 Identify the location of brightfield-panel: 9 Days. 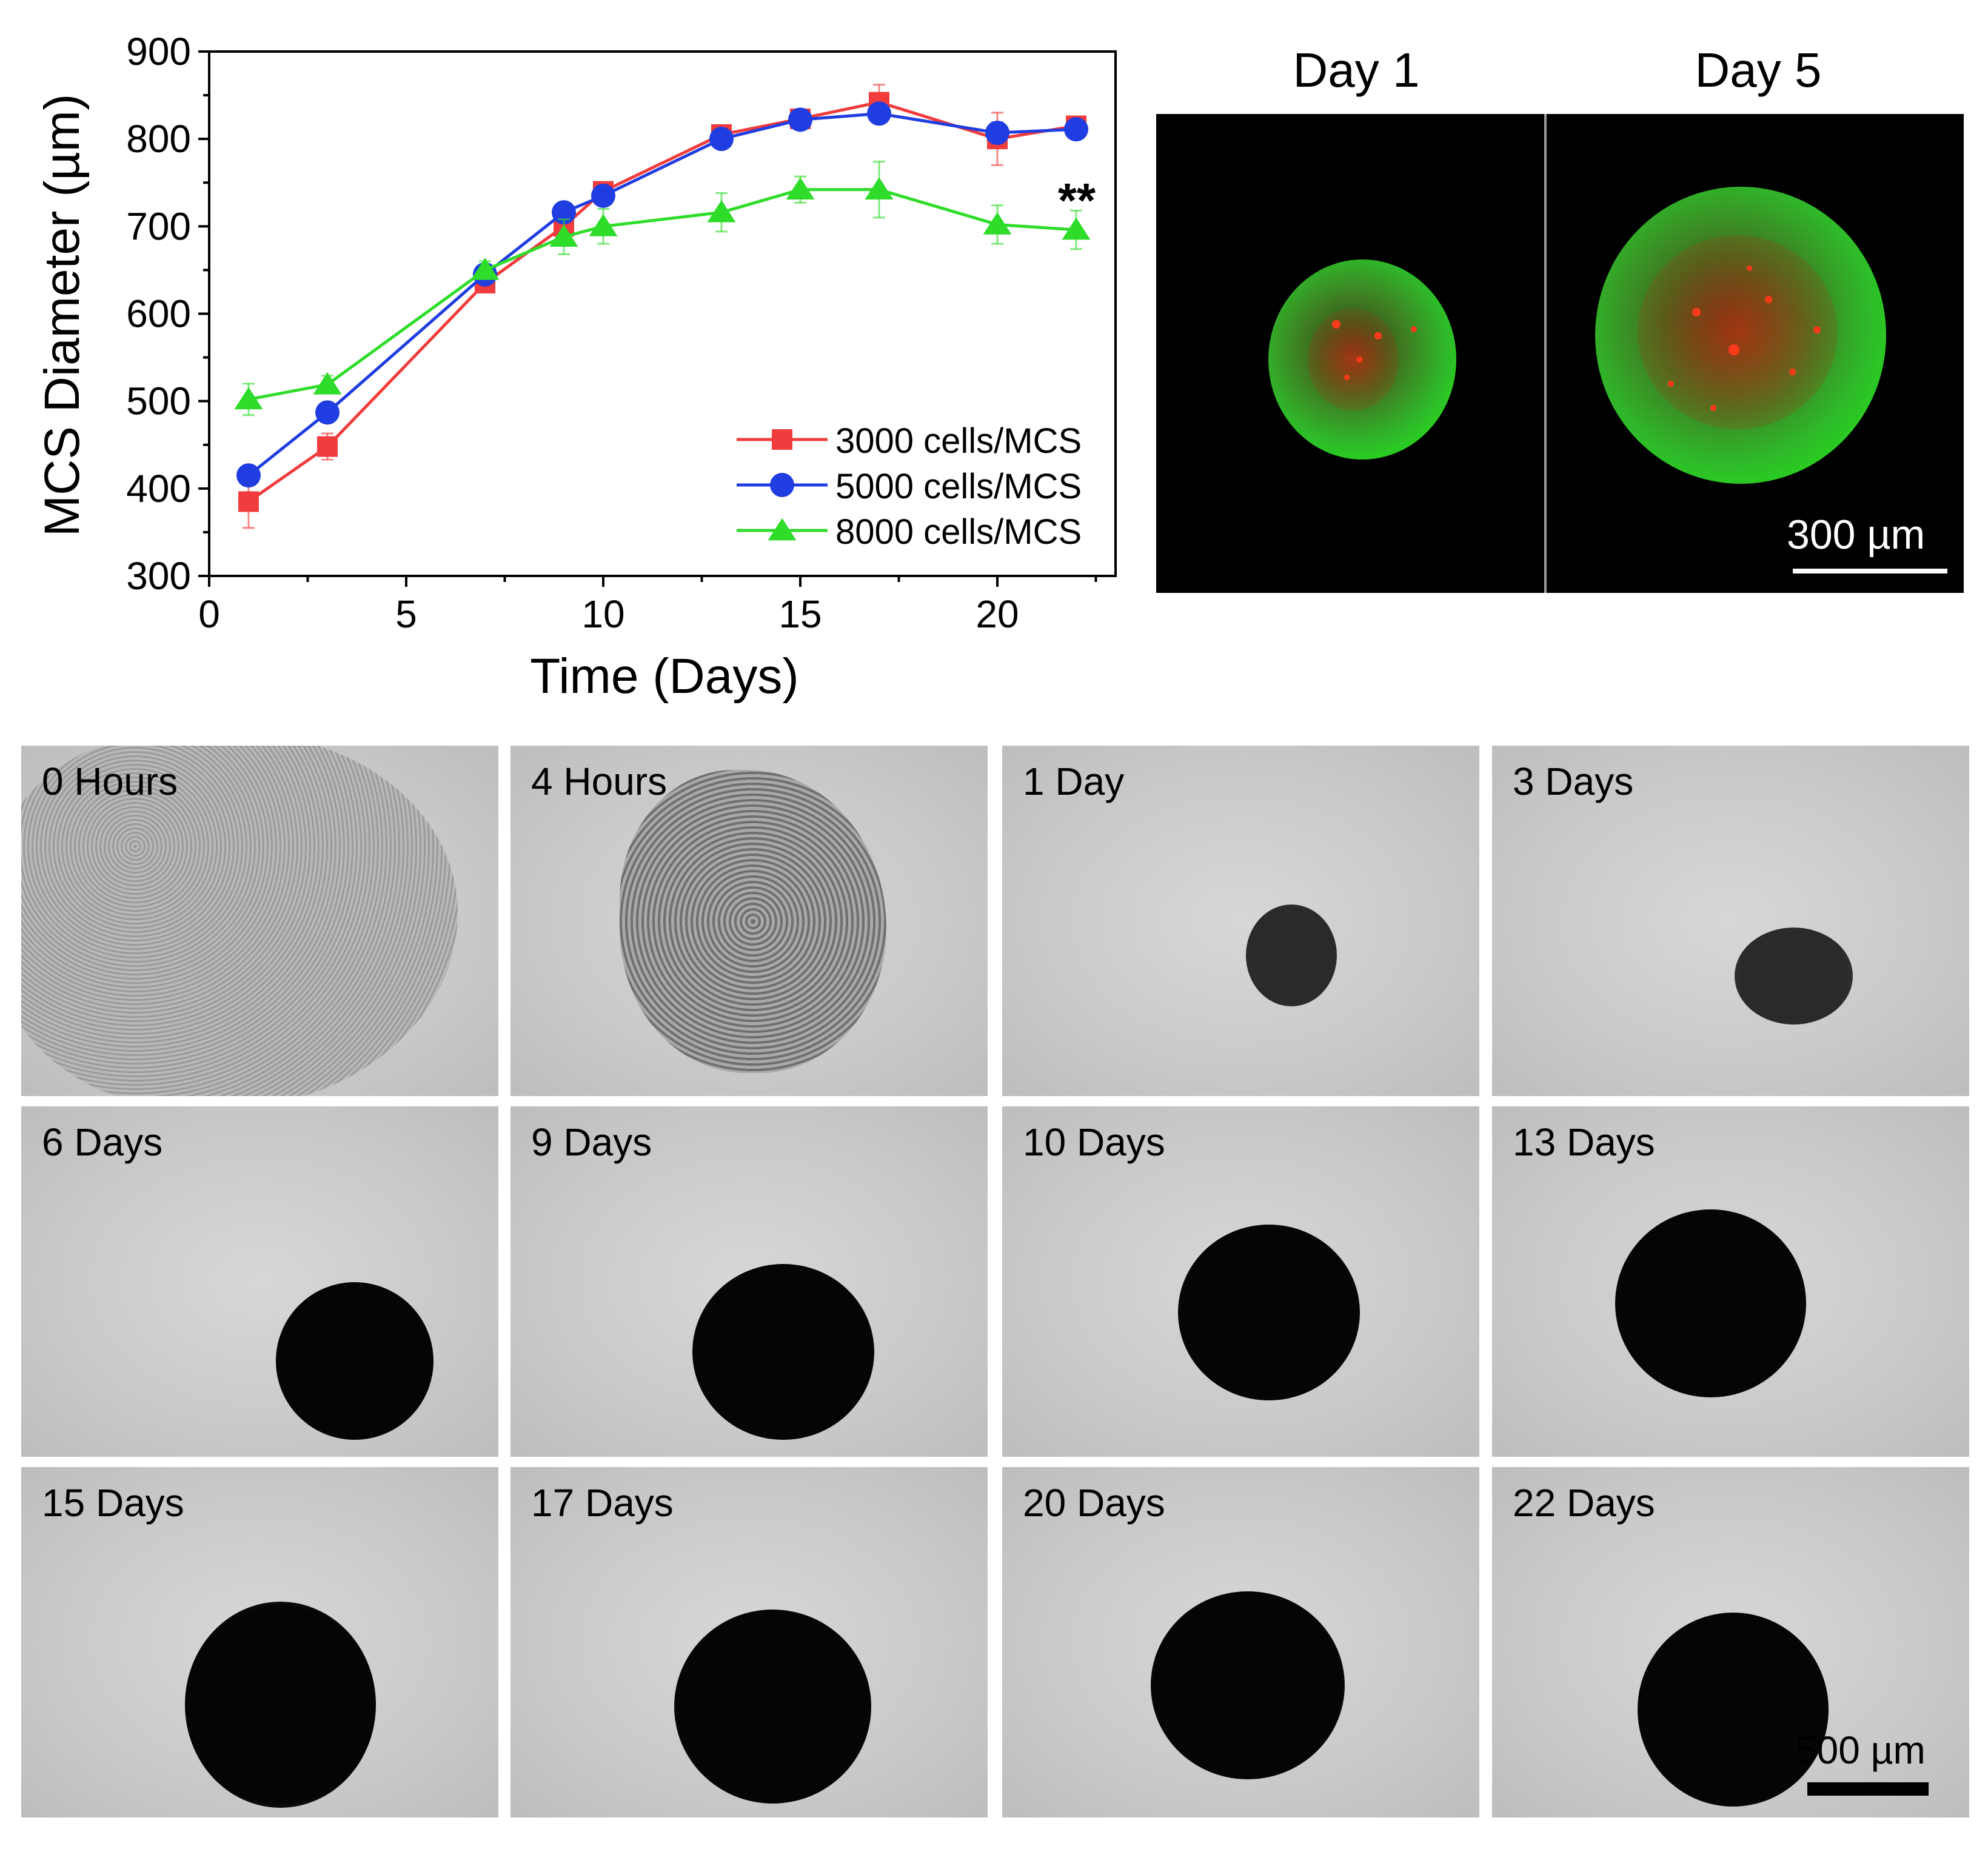
(749, 1281).